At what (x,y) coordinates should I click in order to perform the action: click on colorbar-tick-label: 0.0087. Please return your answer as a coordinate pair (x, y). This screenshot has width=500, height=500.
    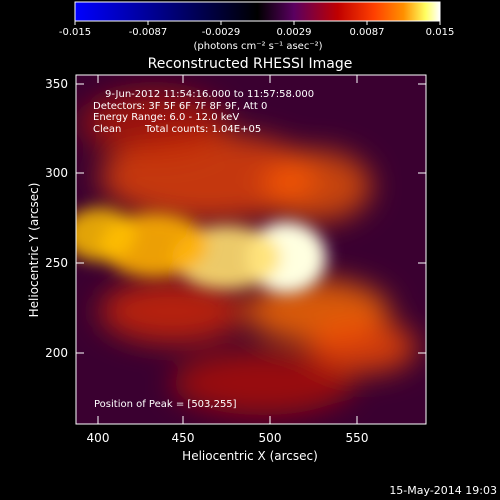
    Looking at the image, I should click on (367, 32).